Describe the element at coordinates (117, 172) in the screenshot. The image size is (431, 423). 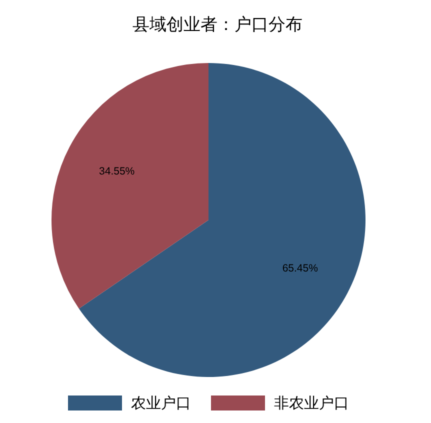
I see `data-label: 34.55%` at that location.